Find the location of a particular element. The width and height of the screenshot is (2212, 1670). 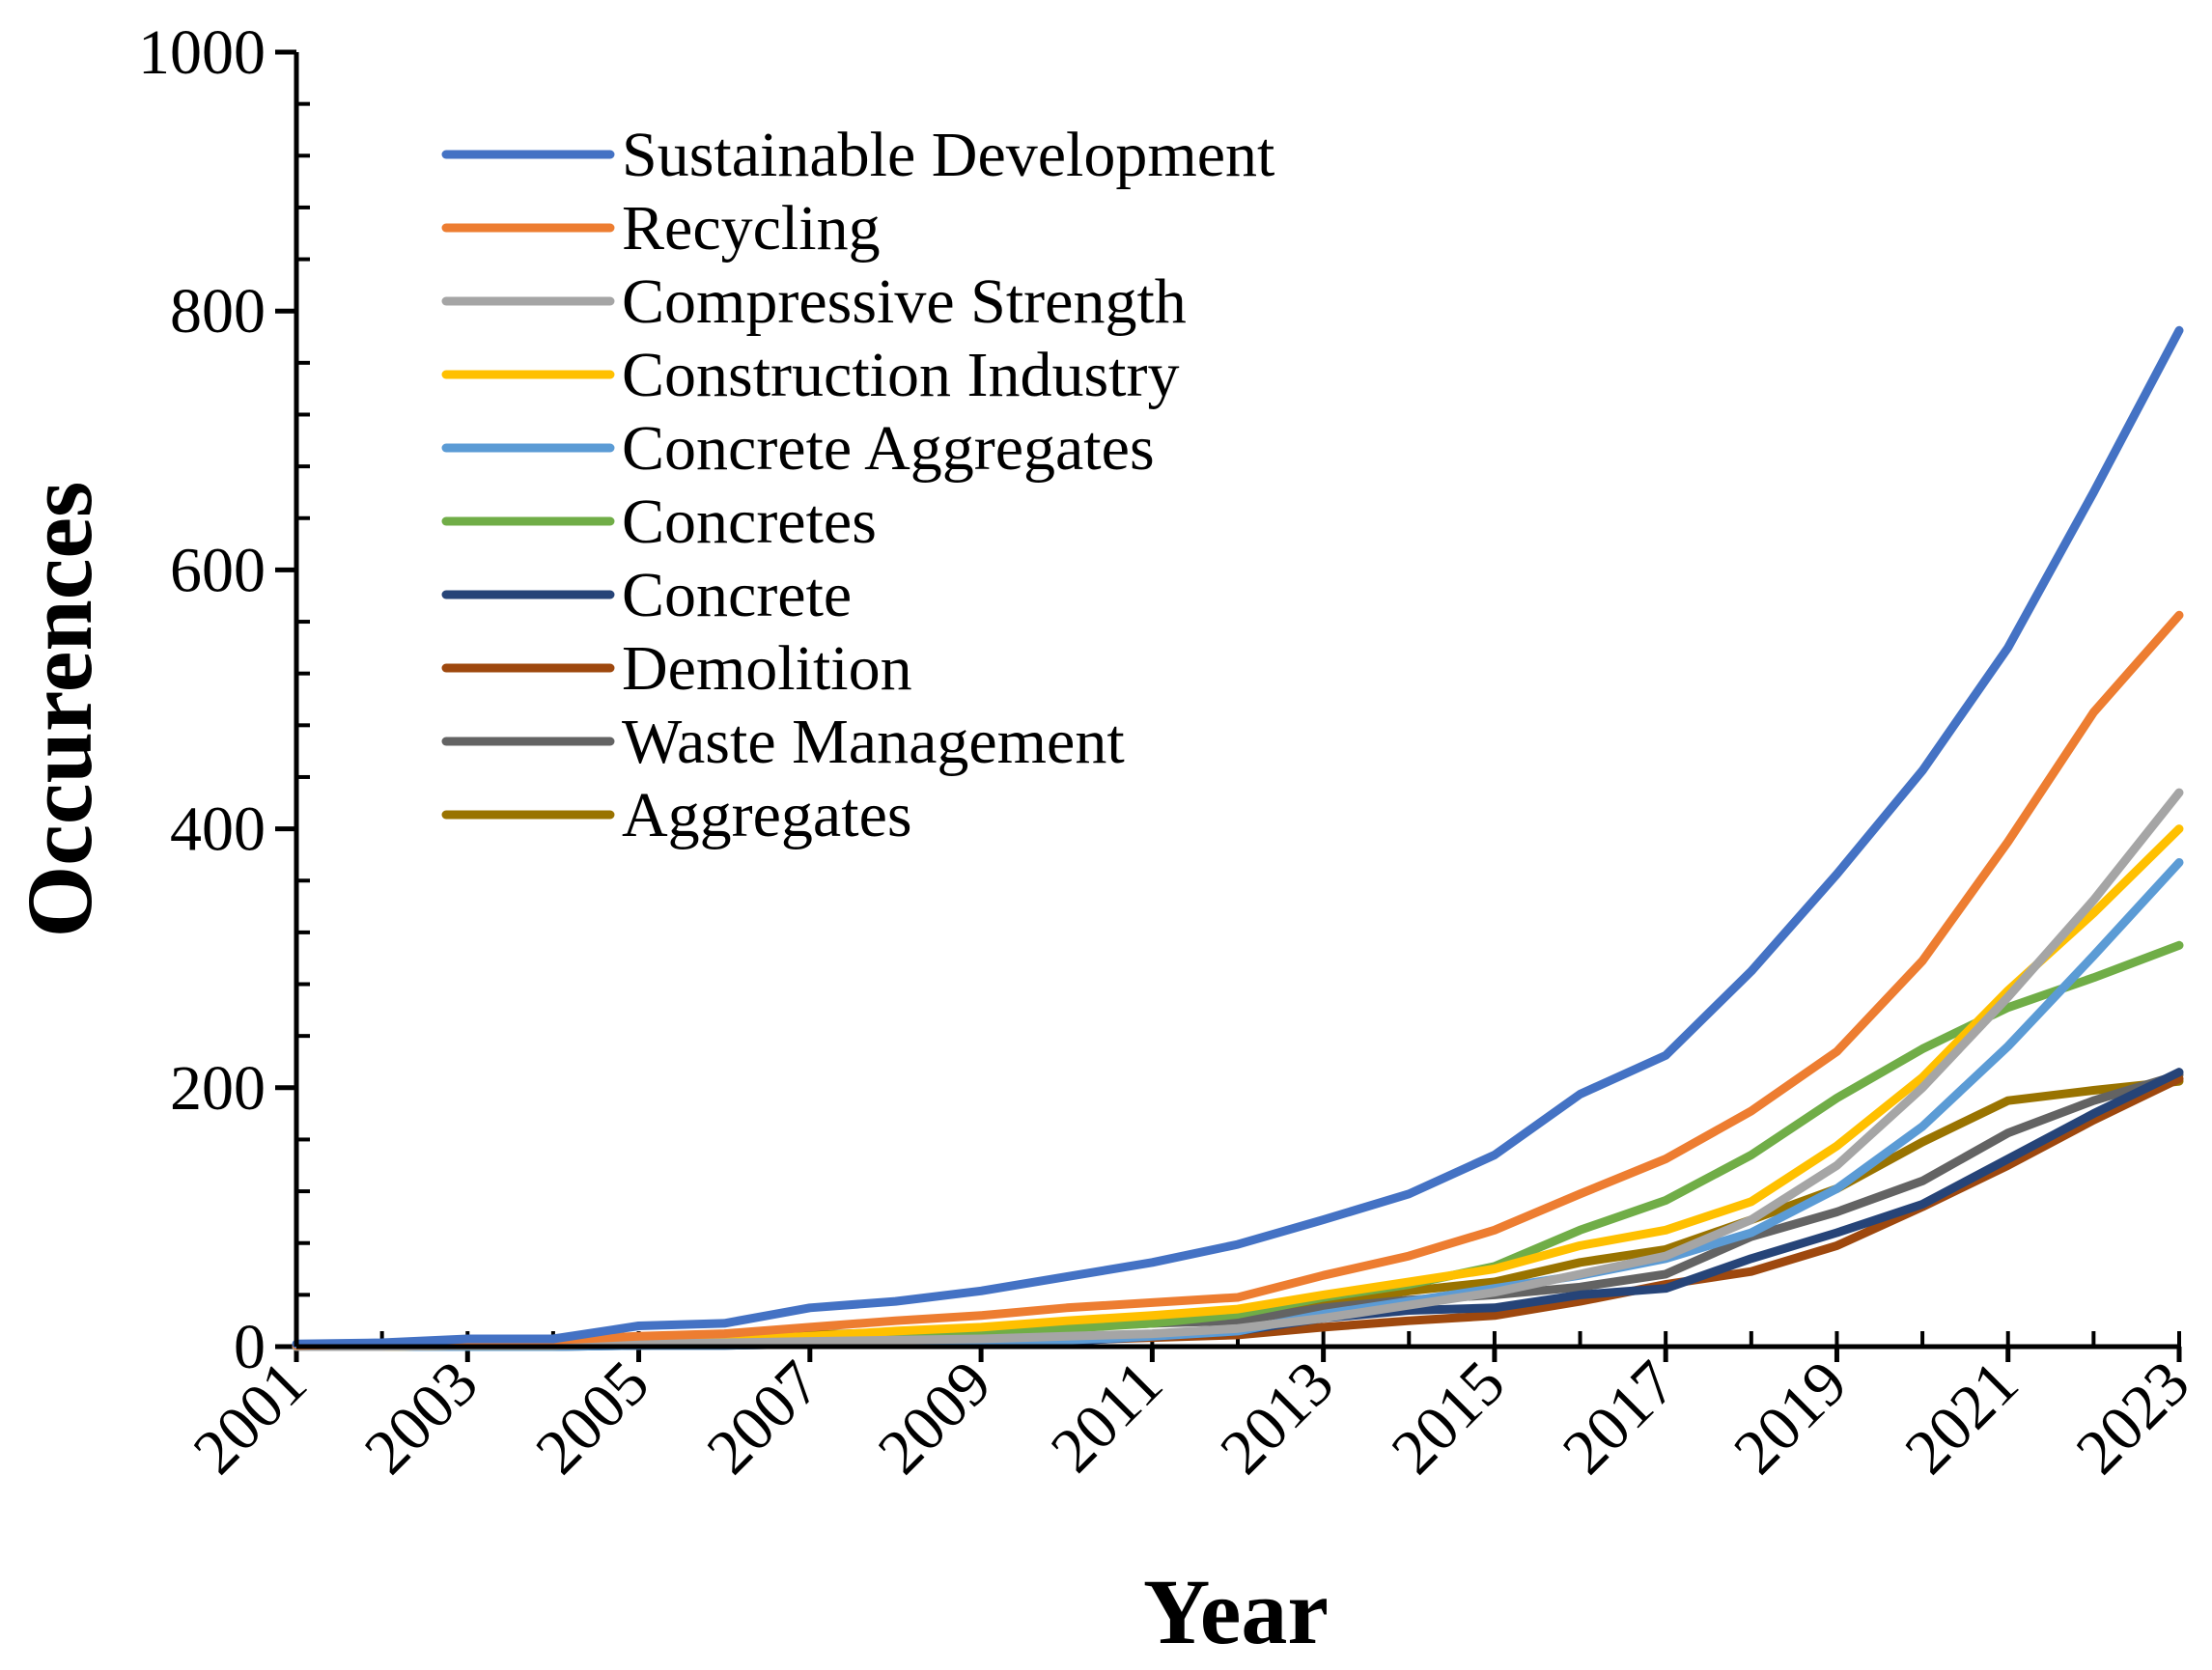

legend-item: Concrete is located at coordinates (647, 595).